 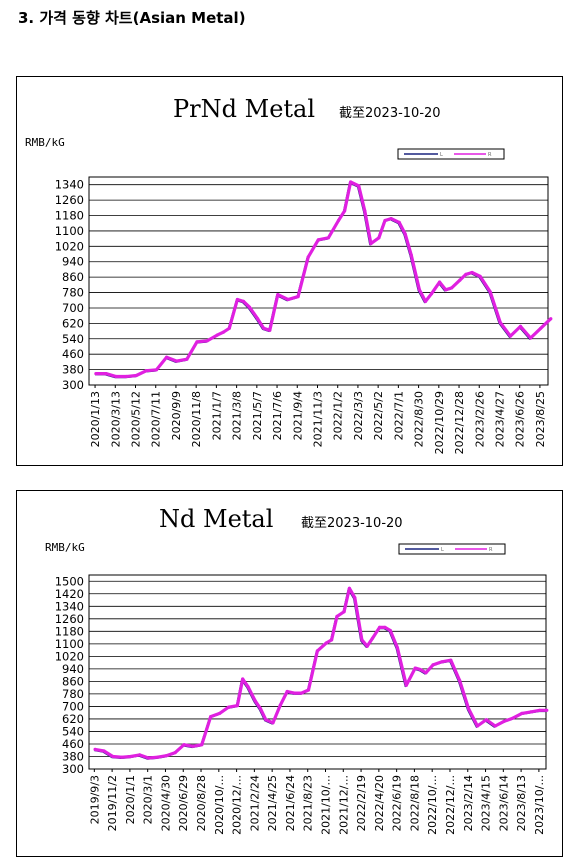 I want to click on x-tick-label: 2023/2/14, so click(x=468, y=803).